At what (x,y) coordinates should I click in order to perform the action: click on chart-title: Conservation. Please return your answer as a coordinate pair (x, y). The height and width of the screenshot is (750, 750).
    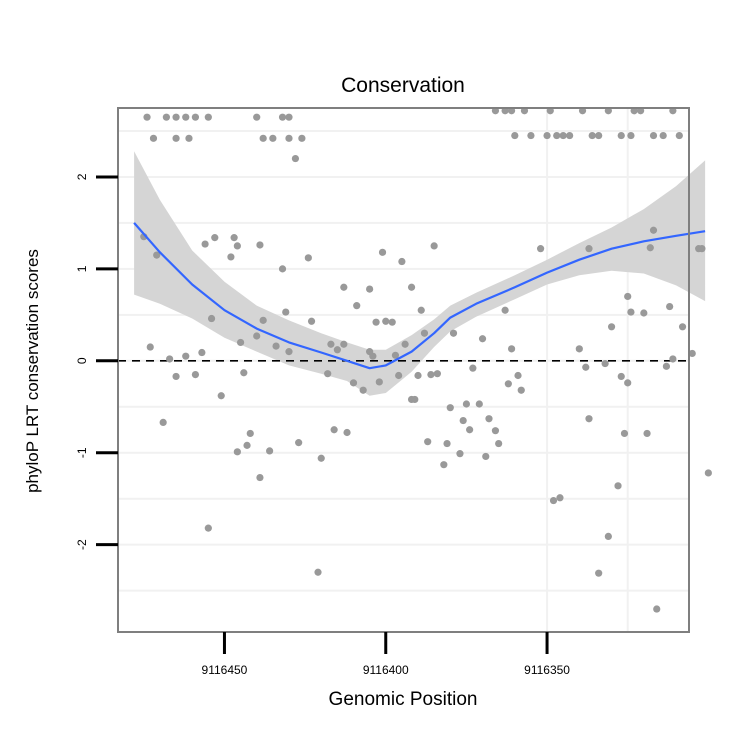
    Looking at the image, I should click on (403, 85).